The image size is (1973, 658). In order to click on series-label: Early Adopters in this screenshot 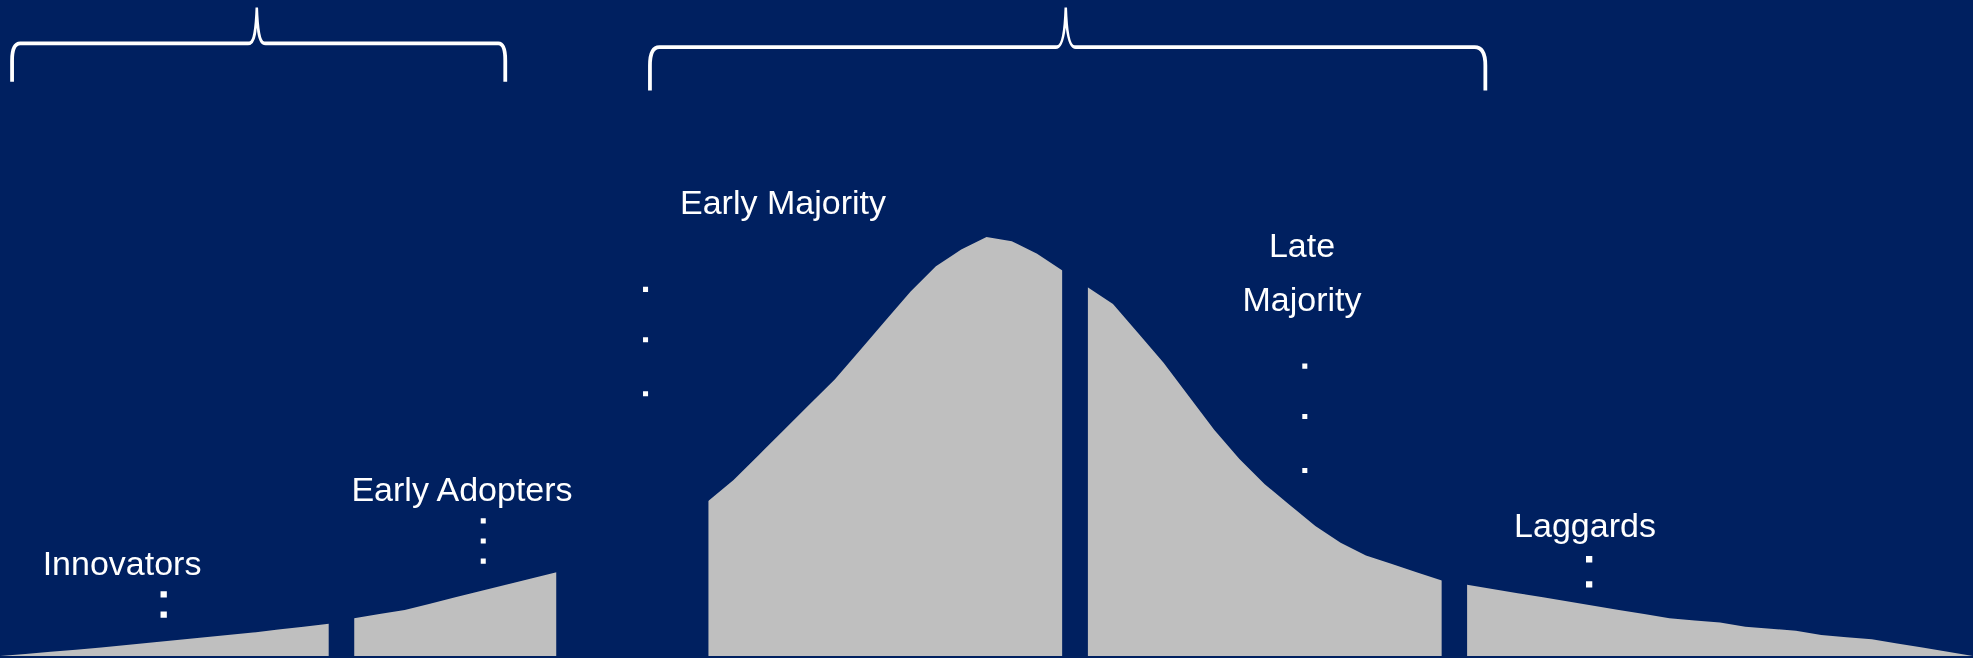, I will do `click(462, 489)`.